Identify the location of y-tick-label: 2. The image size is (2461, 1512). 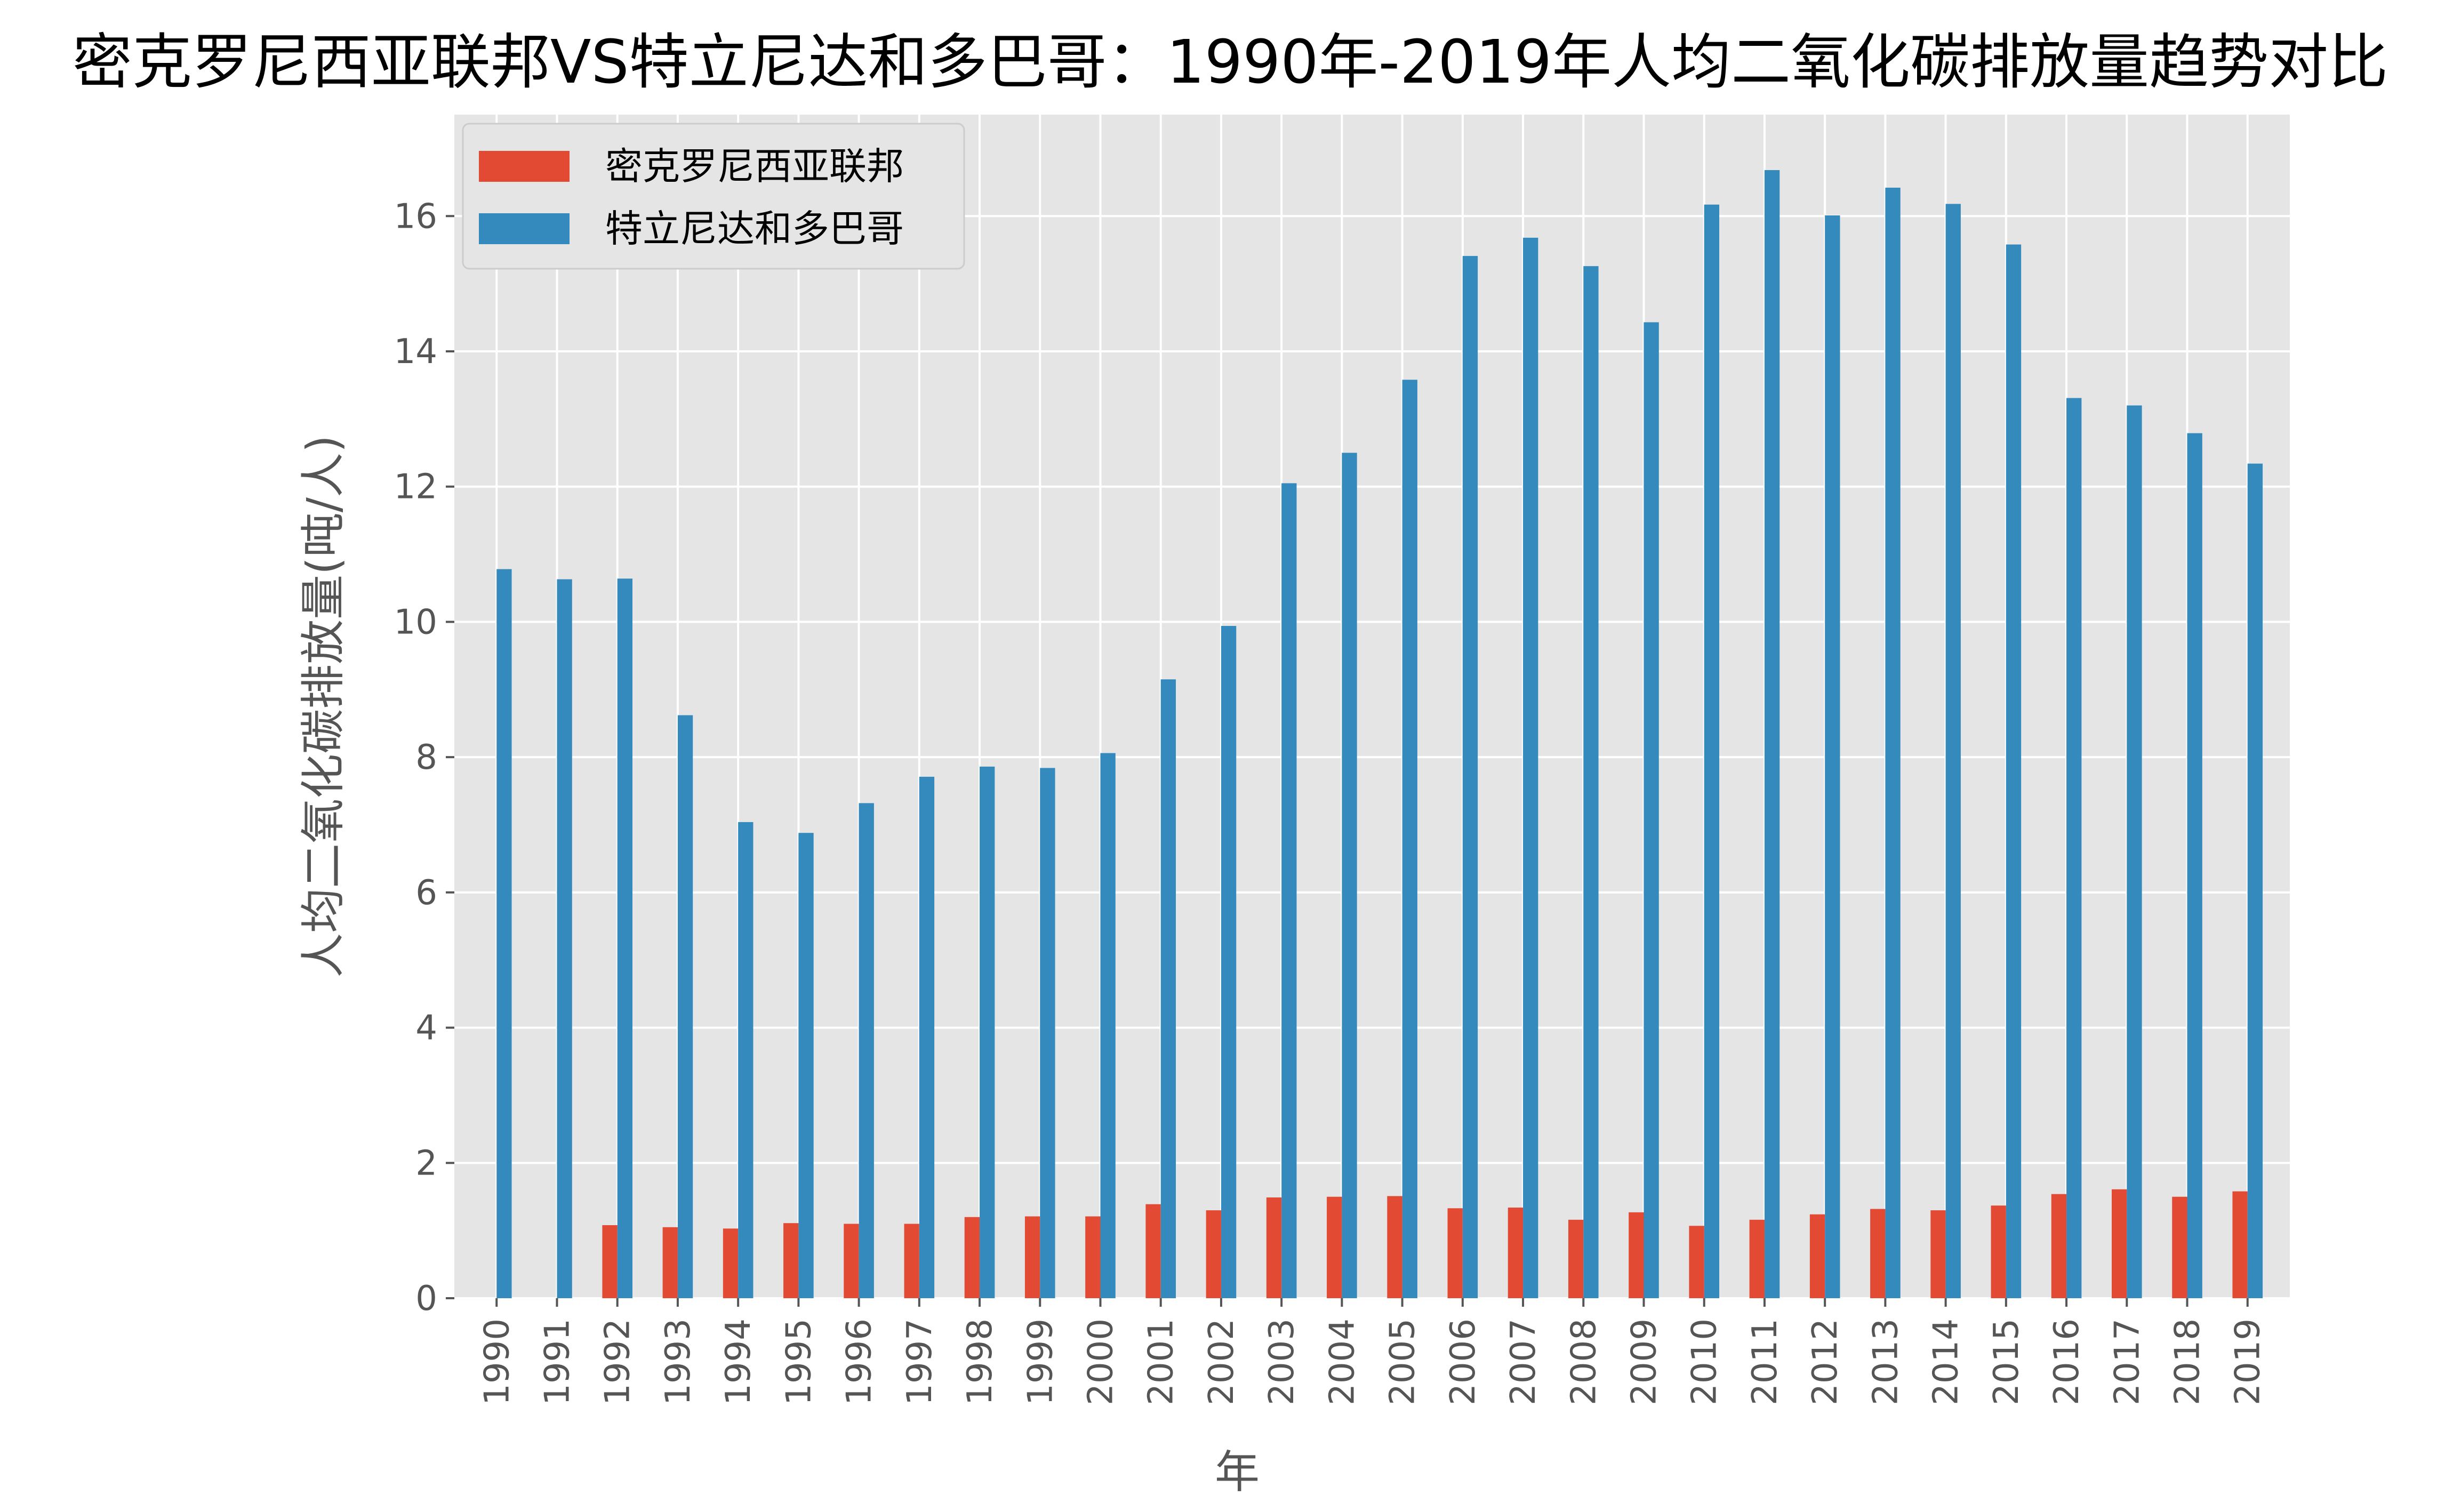
(426, 1163).